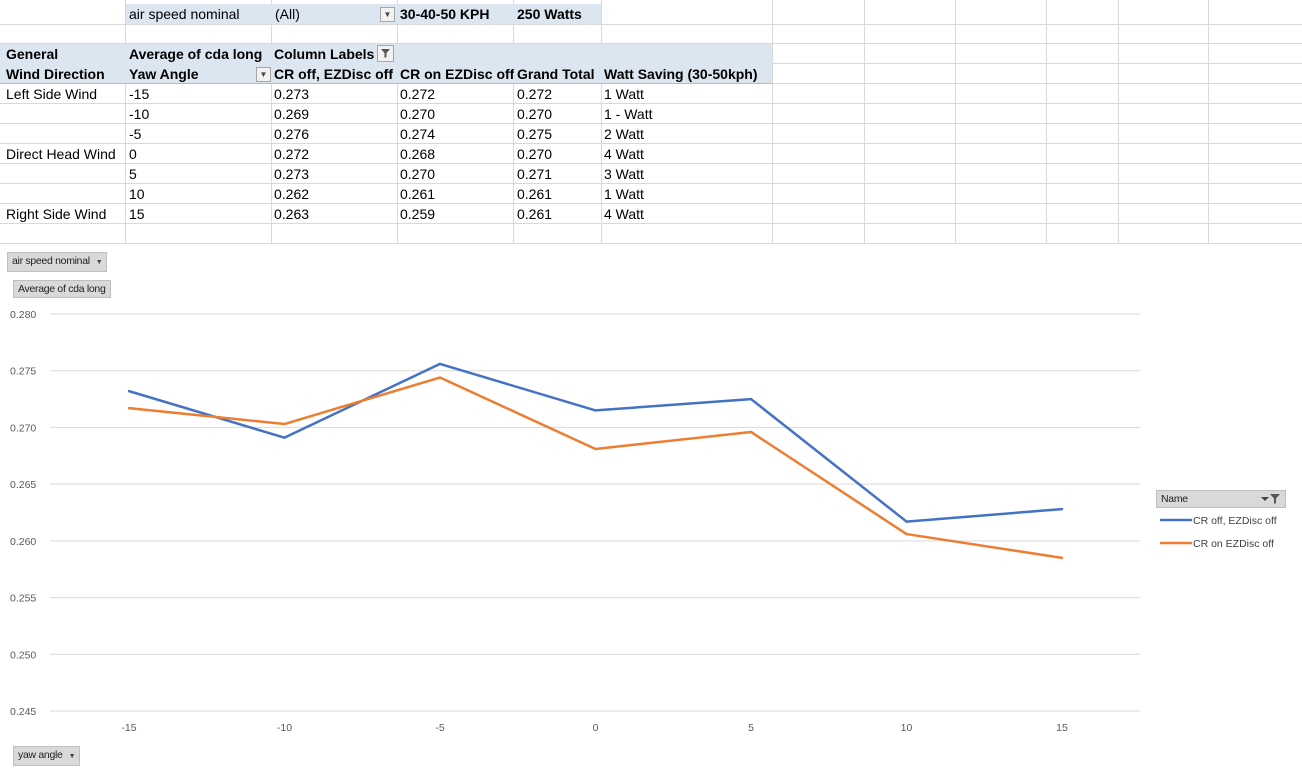 Image resolution: width=1302 pixels, height=775 pixels. I want to click on header-general: General, so click(32, 54).